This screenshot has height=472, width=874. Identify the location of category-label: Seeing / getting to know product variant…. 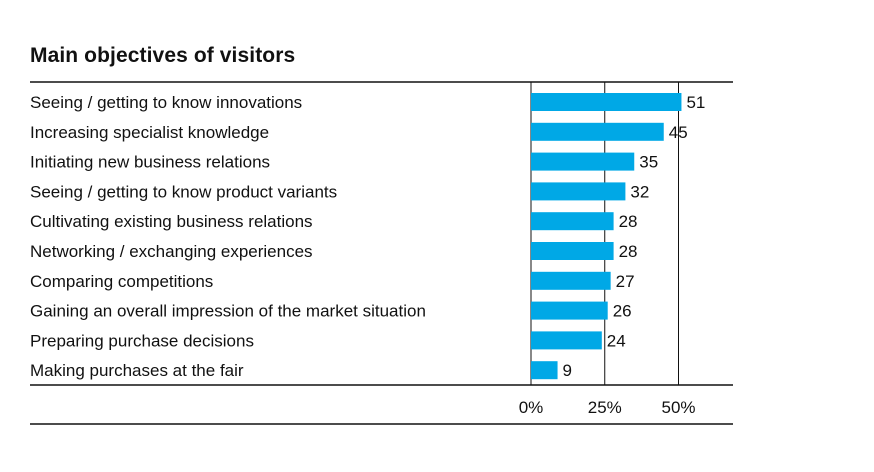
(183, 191).